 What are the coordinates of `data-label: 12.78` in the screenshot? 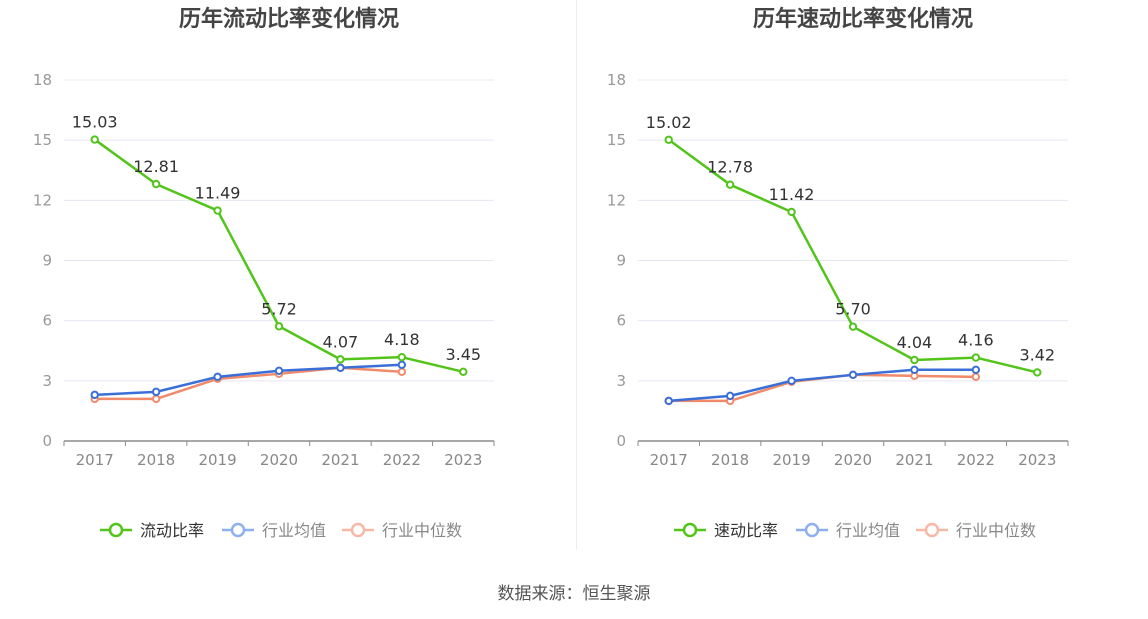 It's located at (730, 167).